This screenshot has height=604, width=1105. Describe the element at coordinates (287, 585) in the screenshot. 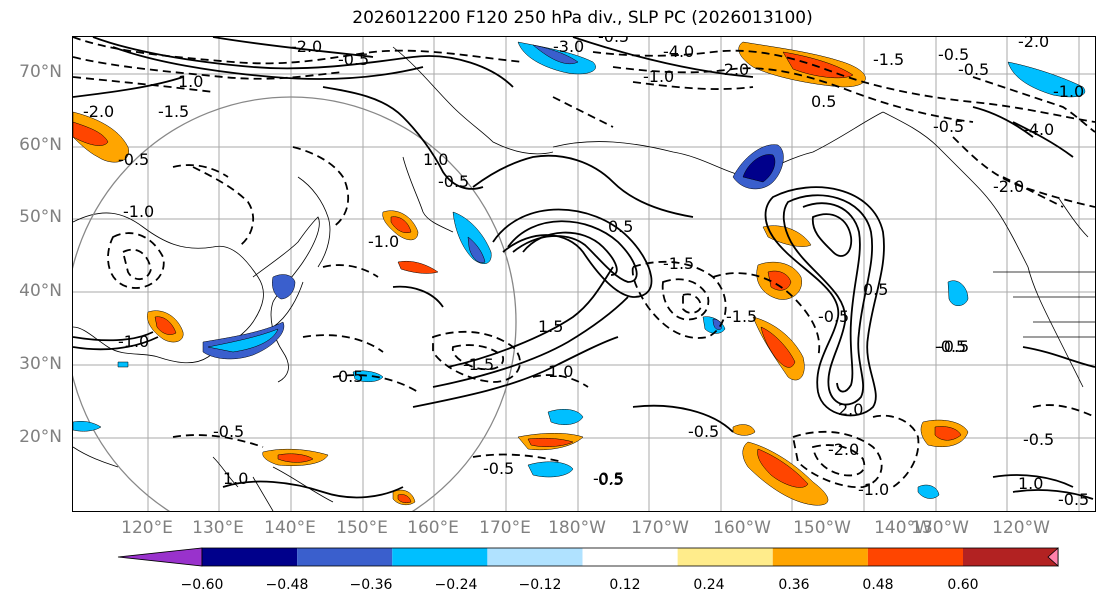

I see `colorbar-tick: −0.48` at that location.